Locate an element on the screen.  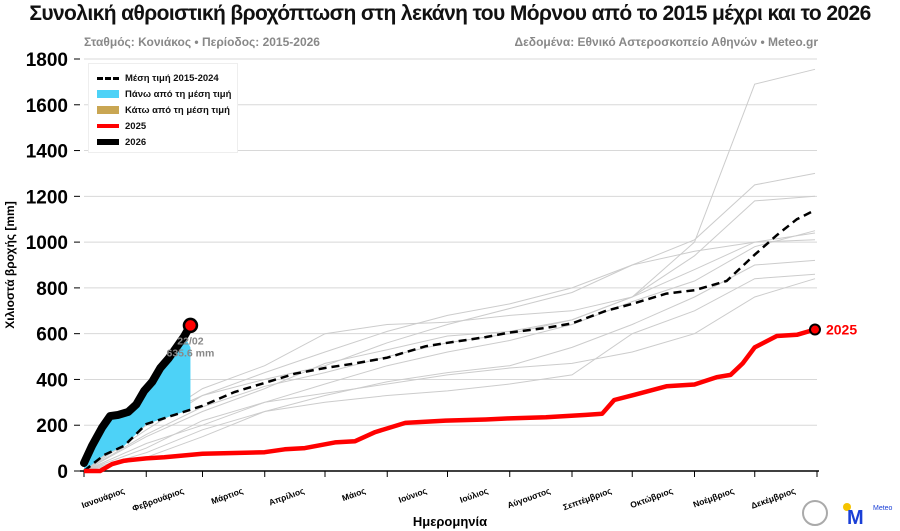
line-2026 is located at coordinates (137, 394).